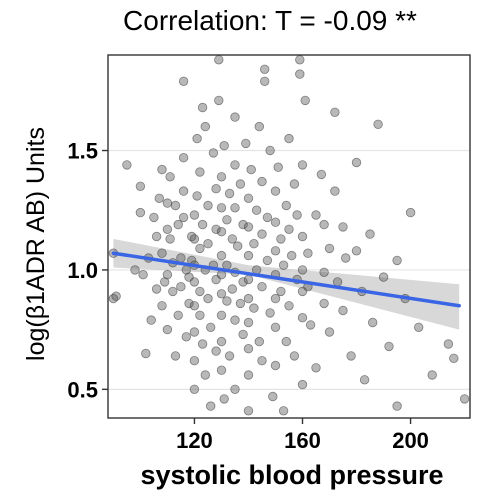 The image size is (495, 498). Describe the element at coordinates (286, 279) in the screenshot. I see `trend-line` at that location.